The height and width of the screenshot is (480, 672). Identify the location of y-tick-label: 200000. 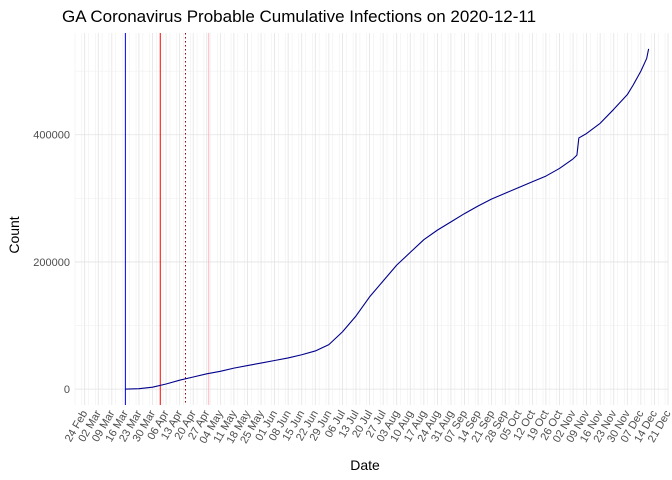
(51, 263).